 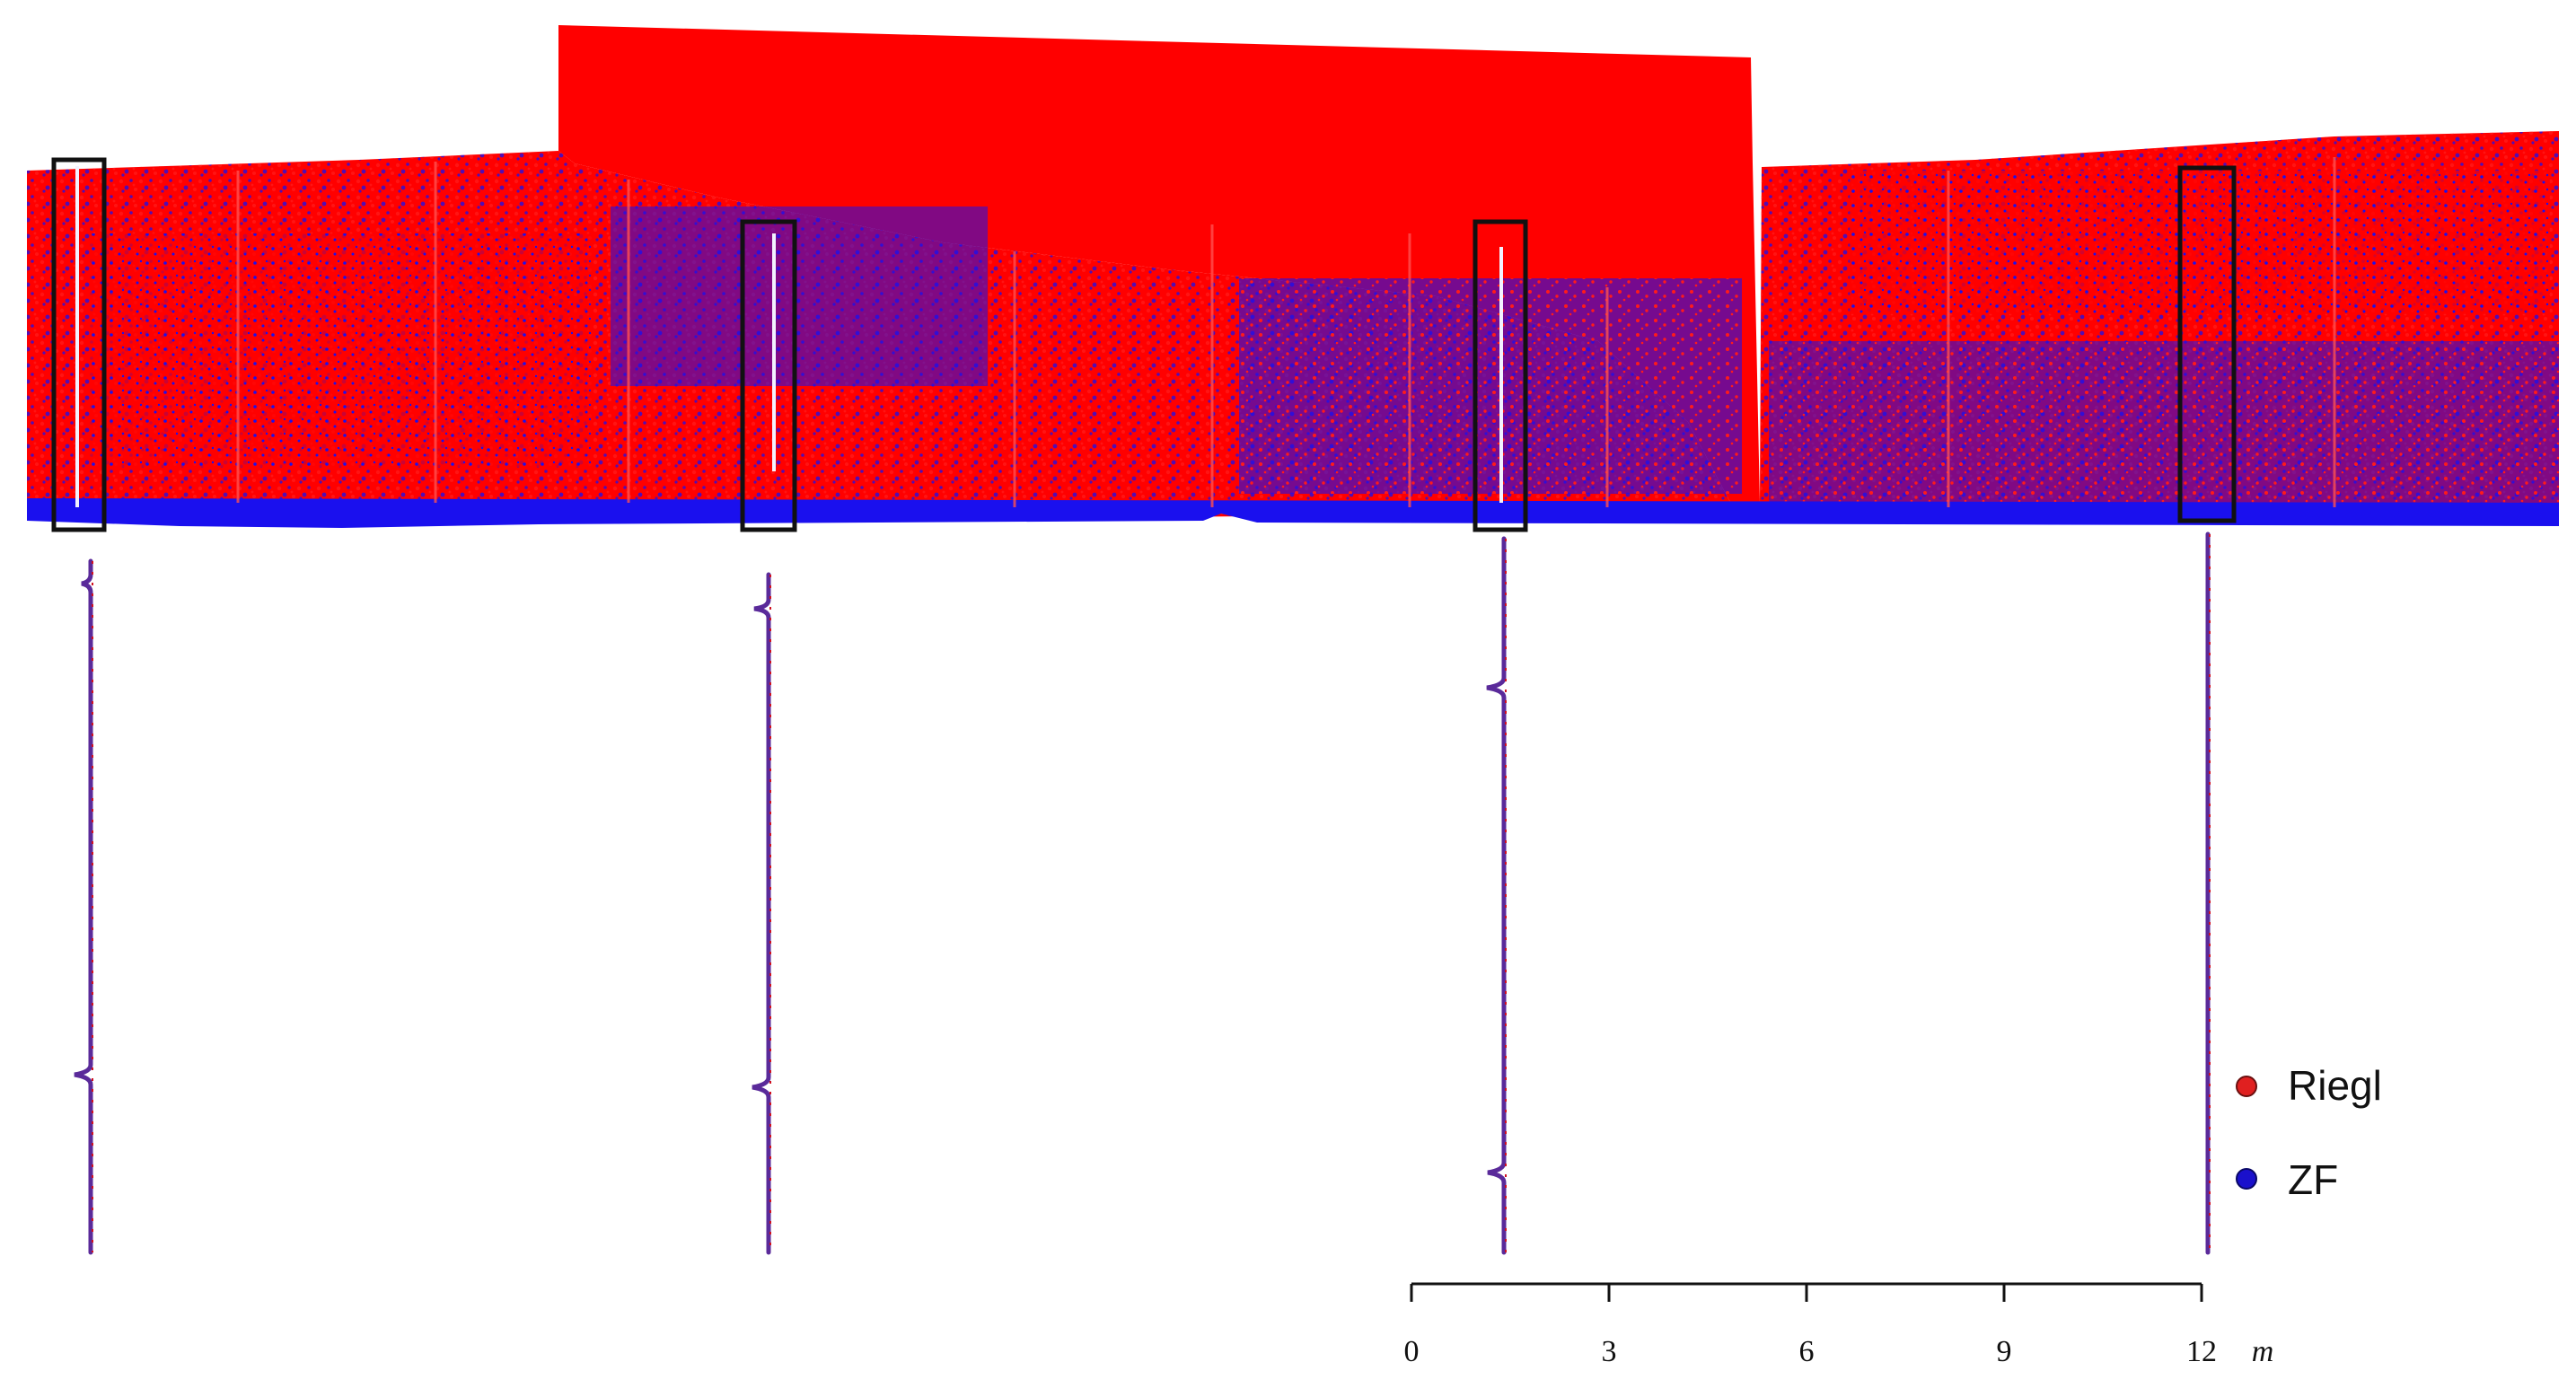 I want to click on legend-marker-zf, so click(x=2246, y=1179).